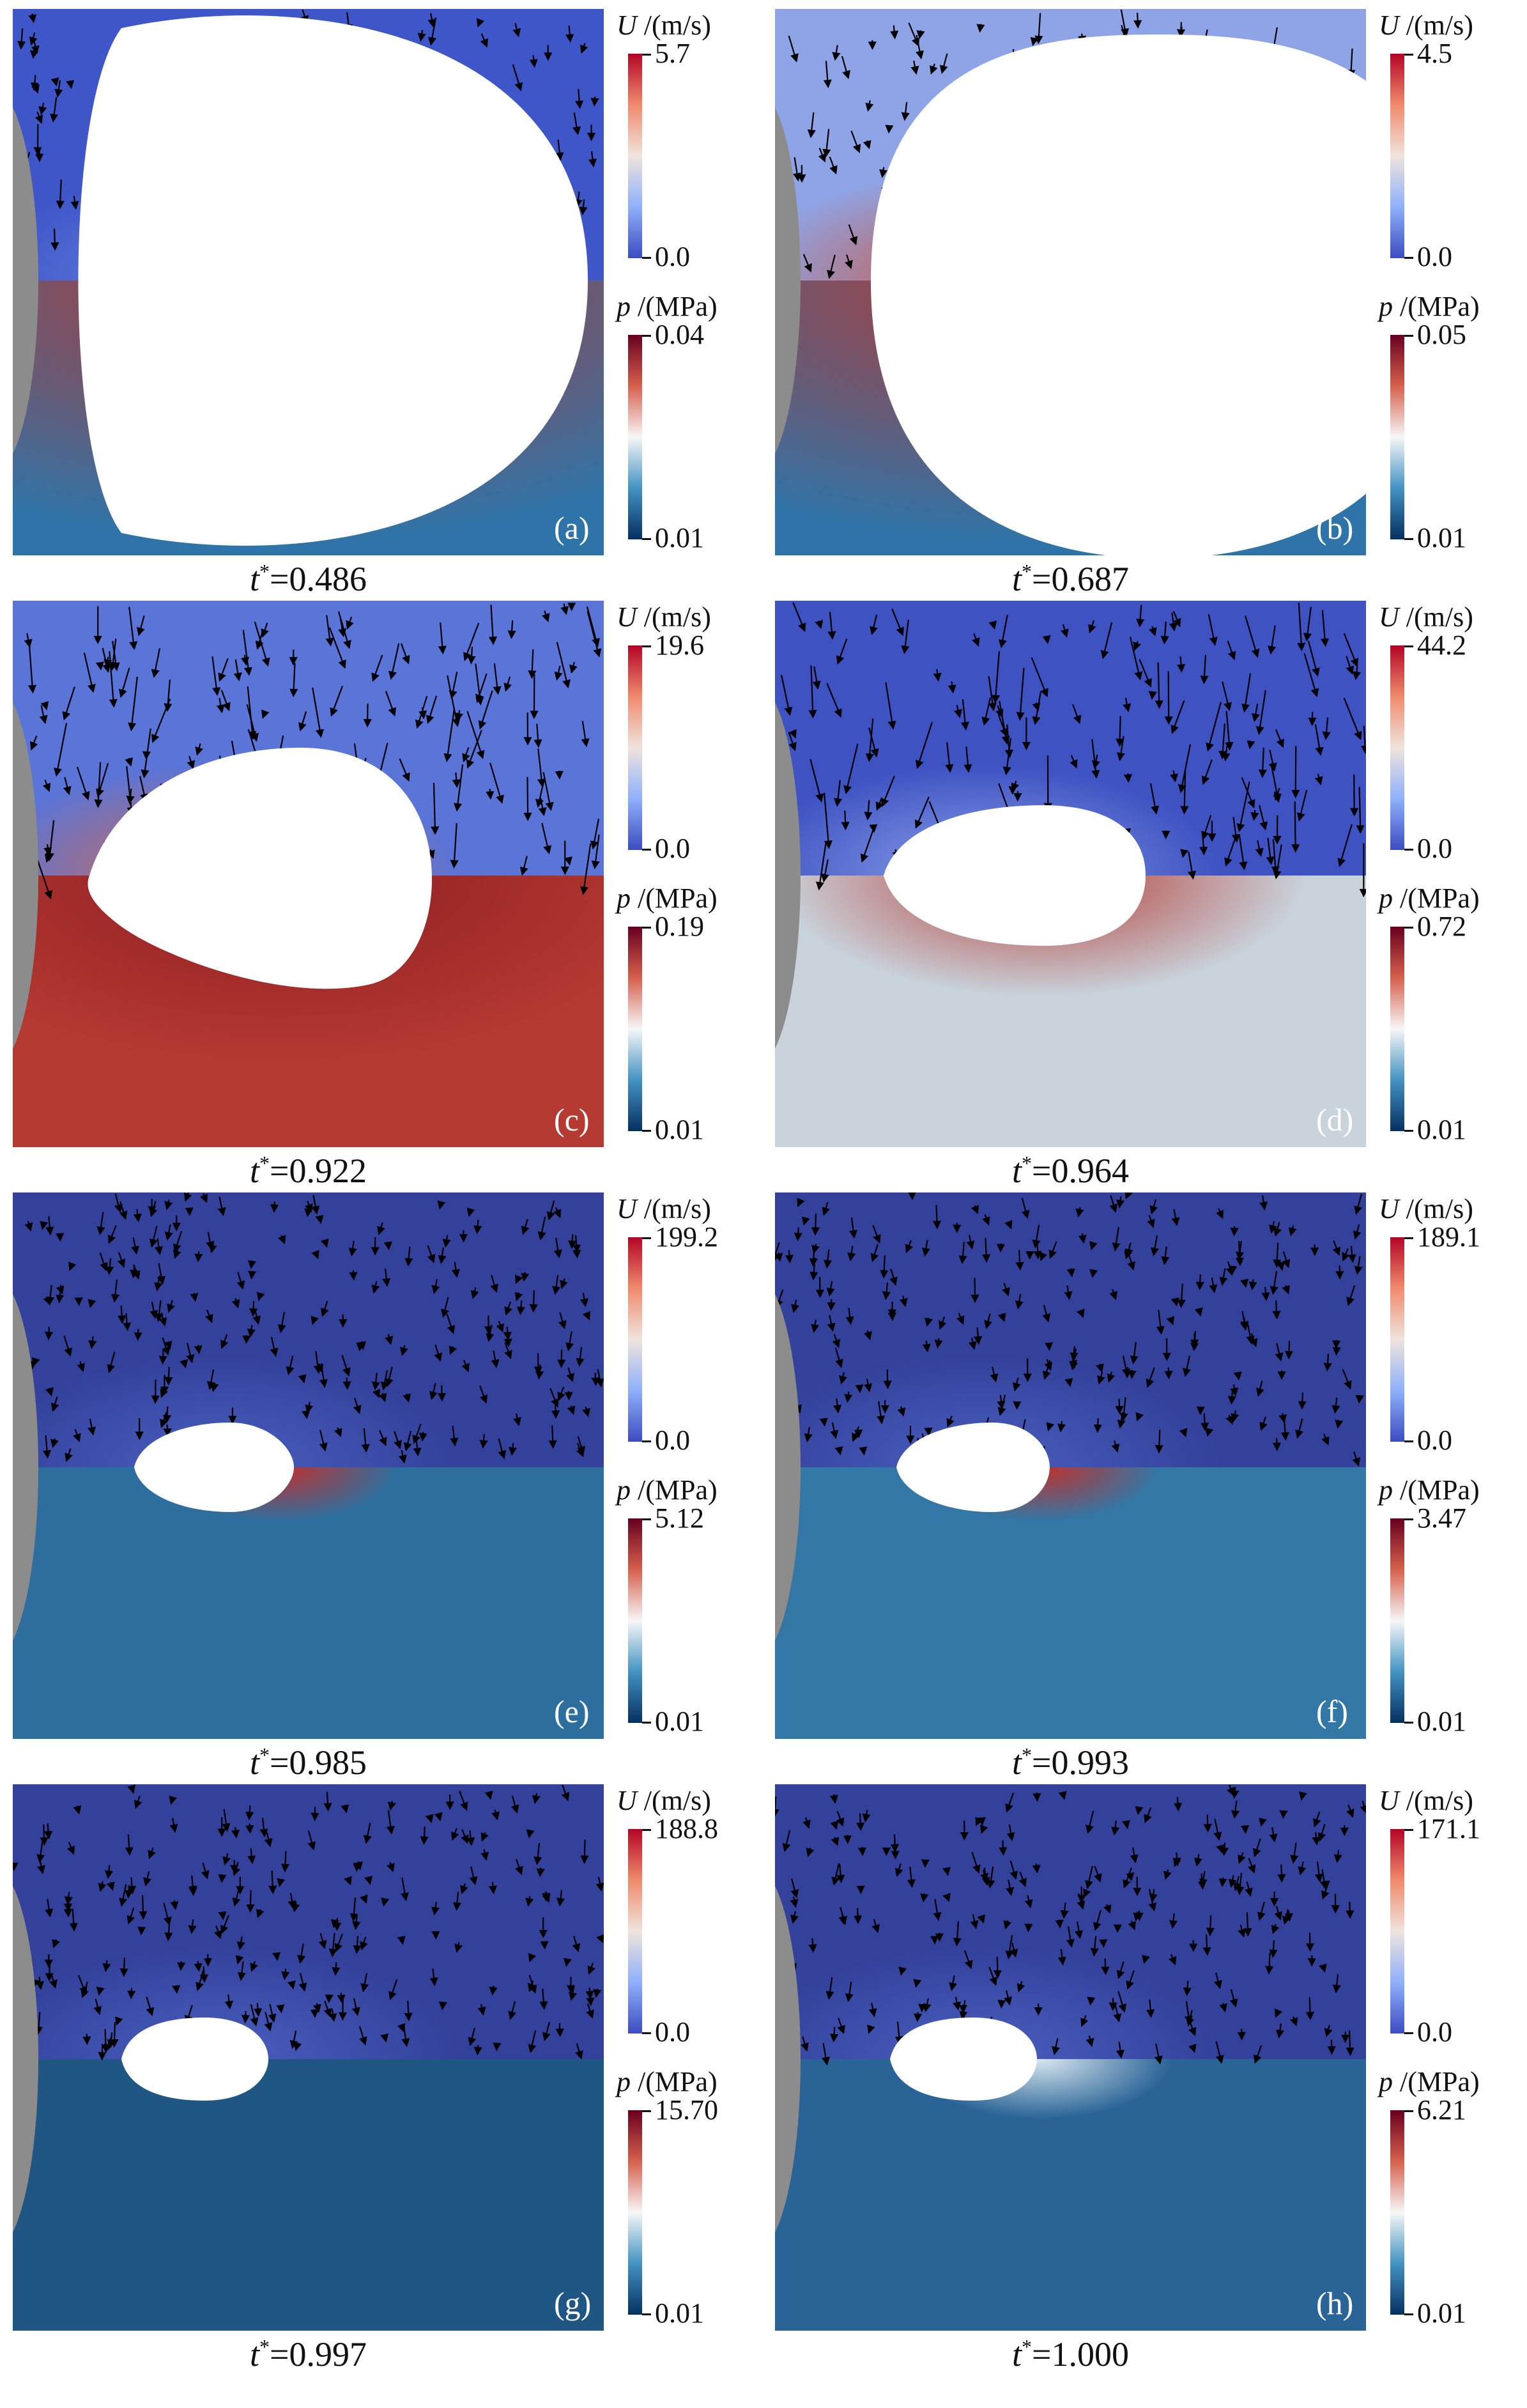  I want to click on colorbar-max: 0.04, so click(679, 334).